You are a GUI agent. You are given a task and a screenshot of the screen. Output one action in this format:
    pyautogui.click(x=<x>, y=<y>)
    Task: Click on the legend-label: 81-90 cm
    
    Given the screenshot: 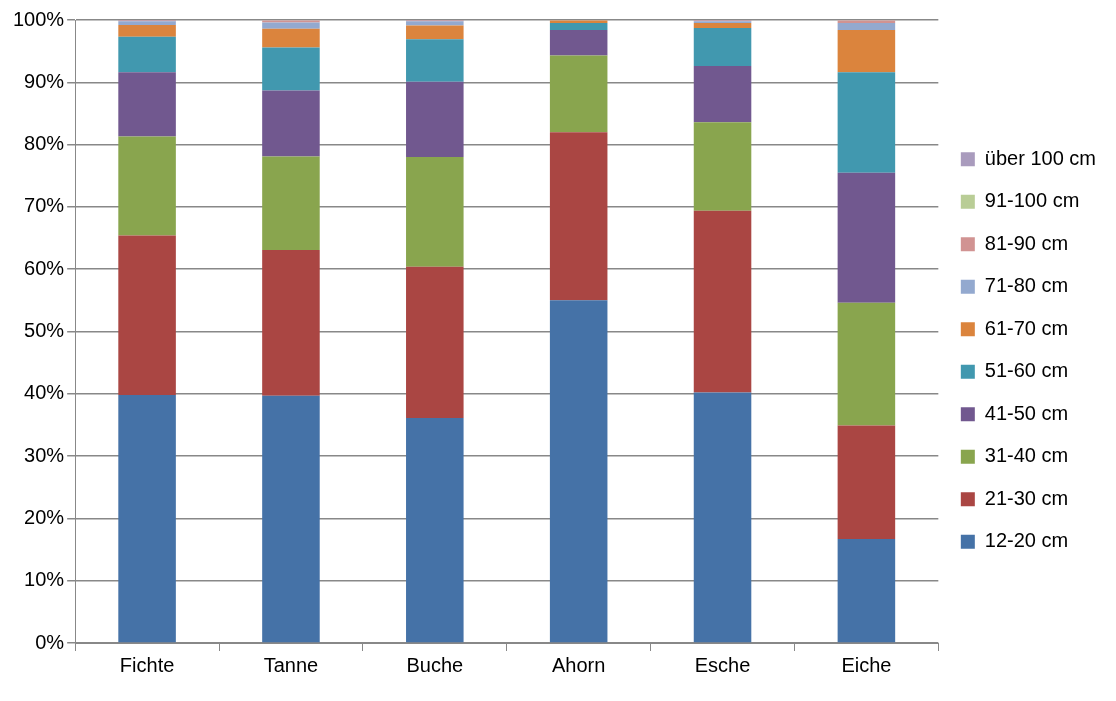 What is the action you would take?
    pyautogui.click(x=1026, y=242)
    